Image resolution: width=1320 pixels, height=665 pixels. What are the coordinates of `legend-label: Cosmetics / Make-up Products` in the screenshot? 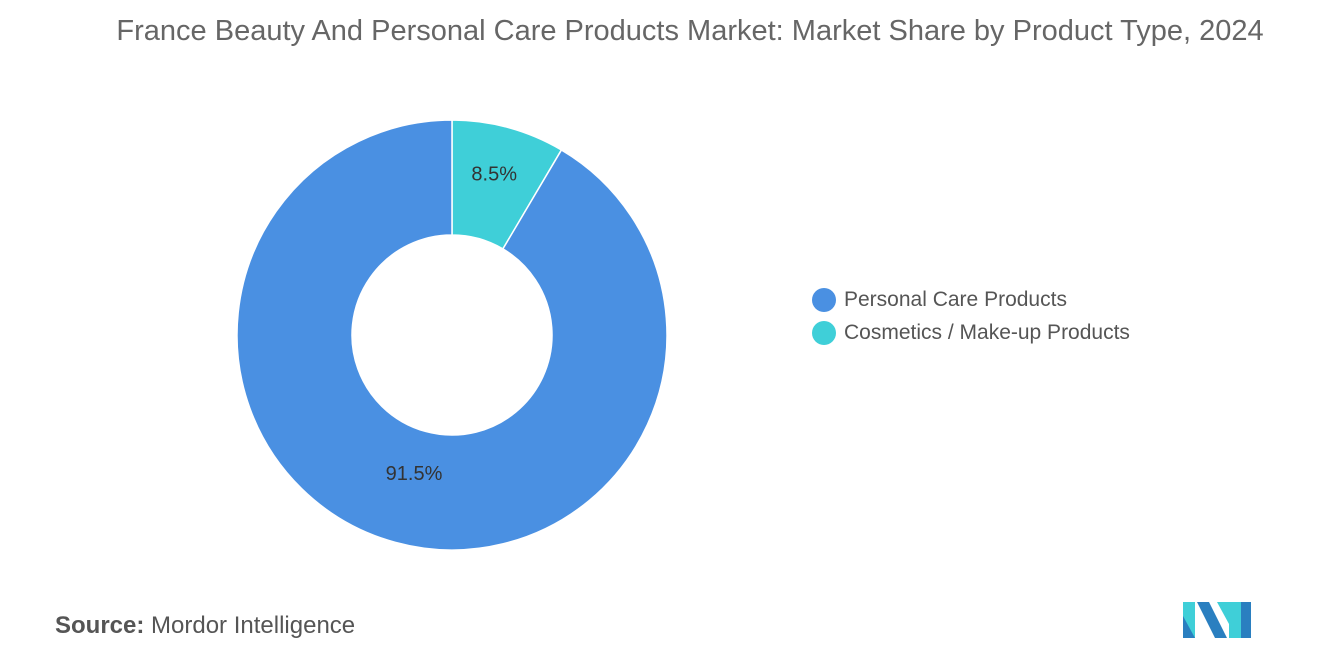 It's located at (987, 332).